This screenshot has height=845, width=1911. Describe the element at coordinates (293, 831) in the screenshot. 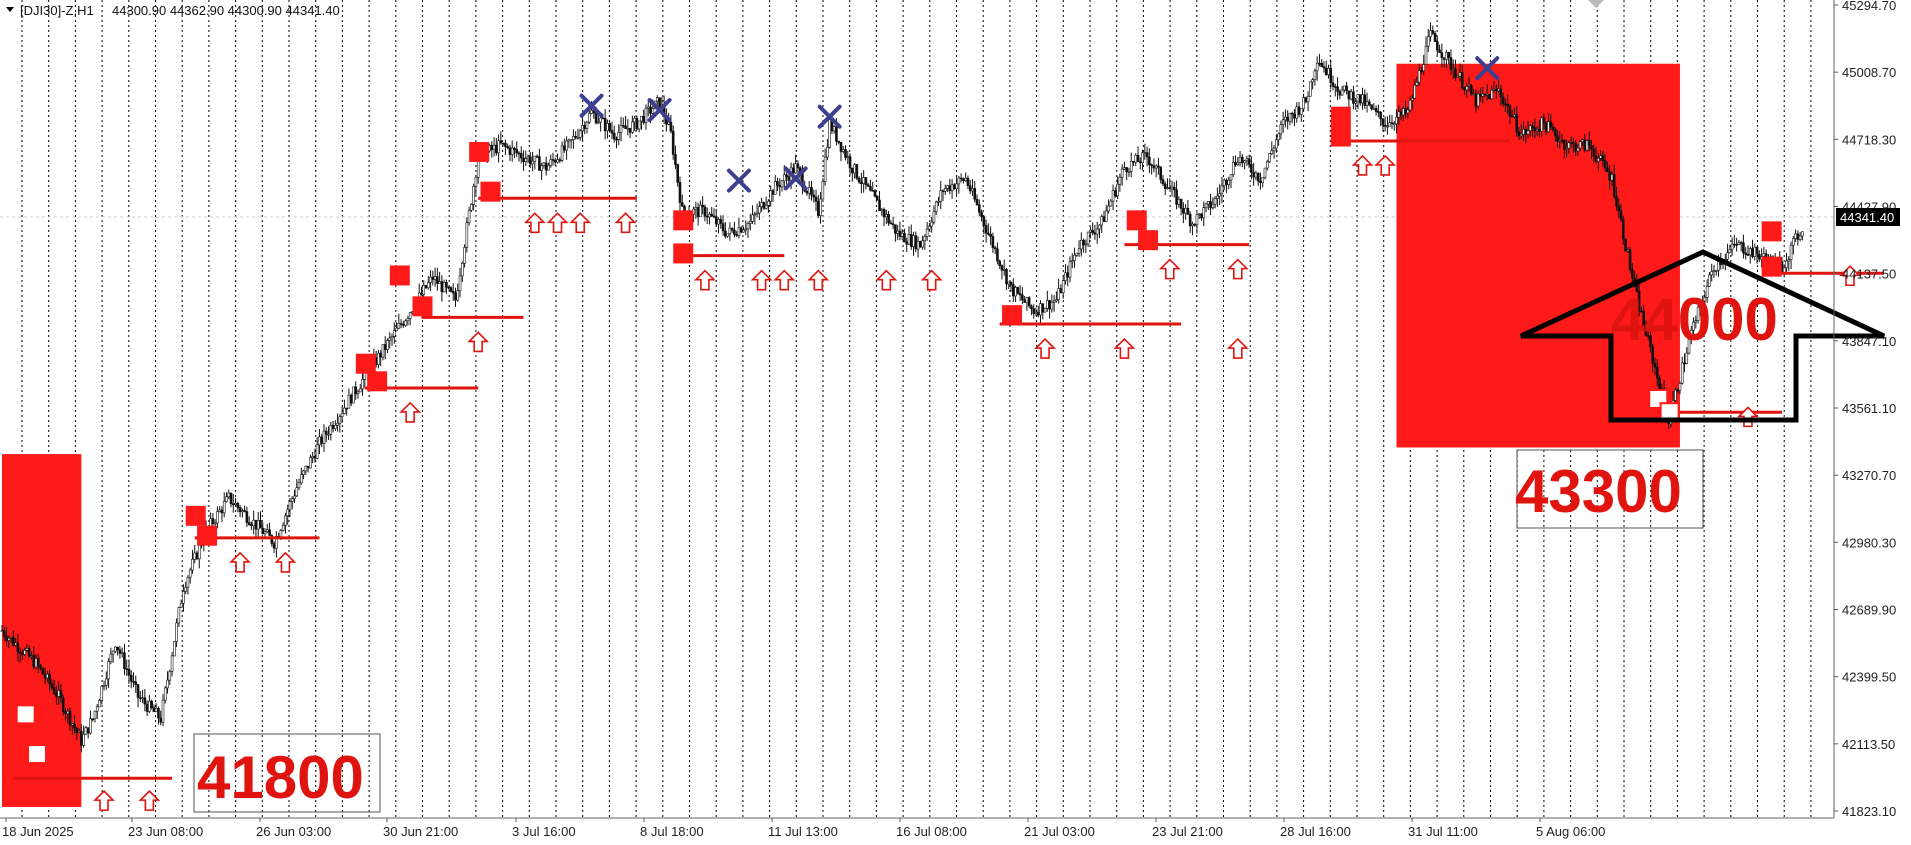

I see `x-tick-label: 26 Jun 03:00` at that location.